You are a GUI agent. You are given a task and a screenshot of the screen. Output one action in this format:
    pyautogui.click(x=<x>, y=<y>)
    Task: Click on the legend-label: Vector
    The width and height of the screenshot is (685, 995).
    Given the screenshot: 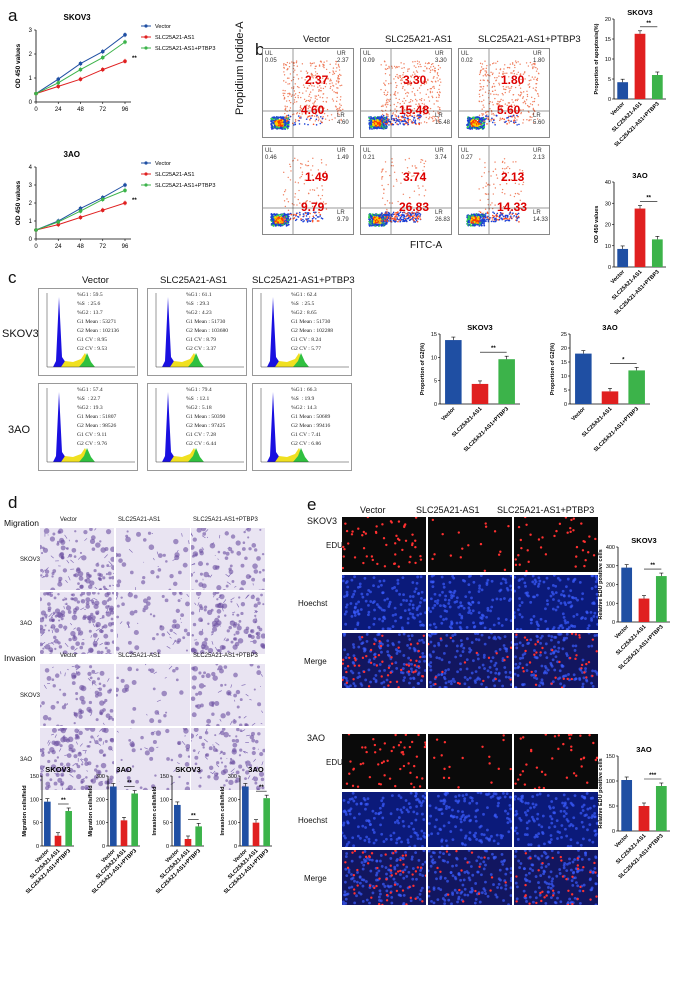 What is the action you would take?
    pyautogui.click(x=163, y=27)
    